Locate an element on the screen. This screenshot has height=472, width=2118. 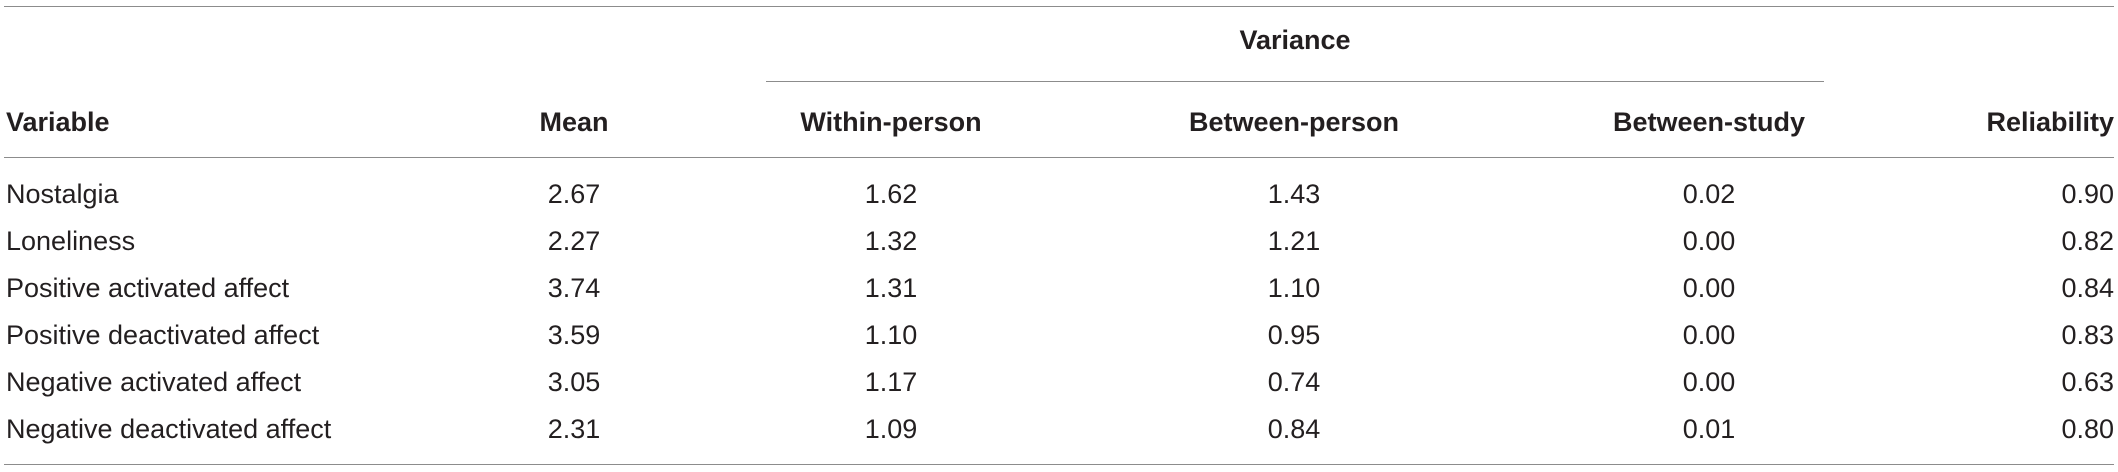
header-bottom-rule is located at coordinates (1059, 157).